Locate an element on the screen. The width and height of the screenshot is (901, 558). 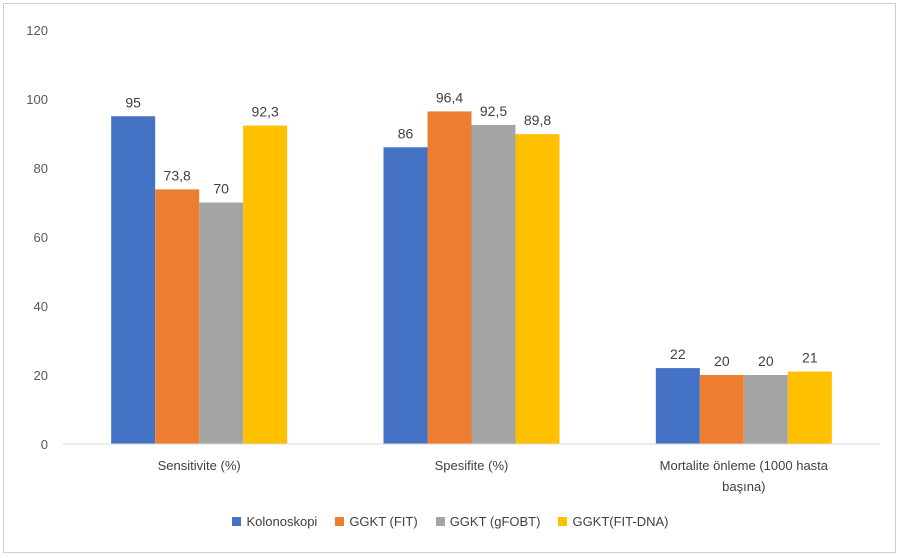
data-label: 96,4 is located at coordinates (449, 97).